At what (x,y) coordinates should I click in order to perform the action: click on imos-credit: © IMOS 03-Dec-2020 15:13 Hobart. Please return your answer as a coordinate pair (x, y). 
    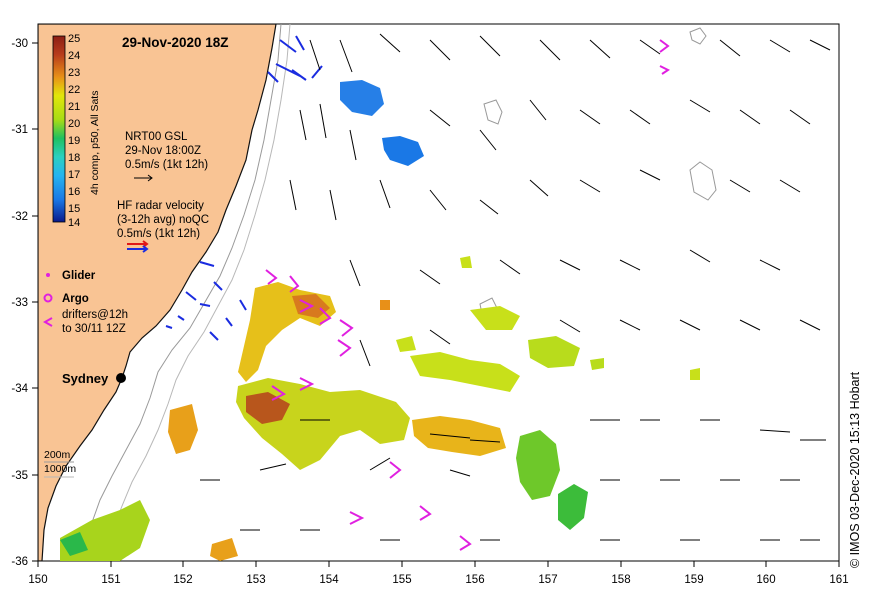
    Looking at the image, I should click on (855, 469).